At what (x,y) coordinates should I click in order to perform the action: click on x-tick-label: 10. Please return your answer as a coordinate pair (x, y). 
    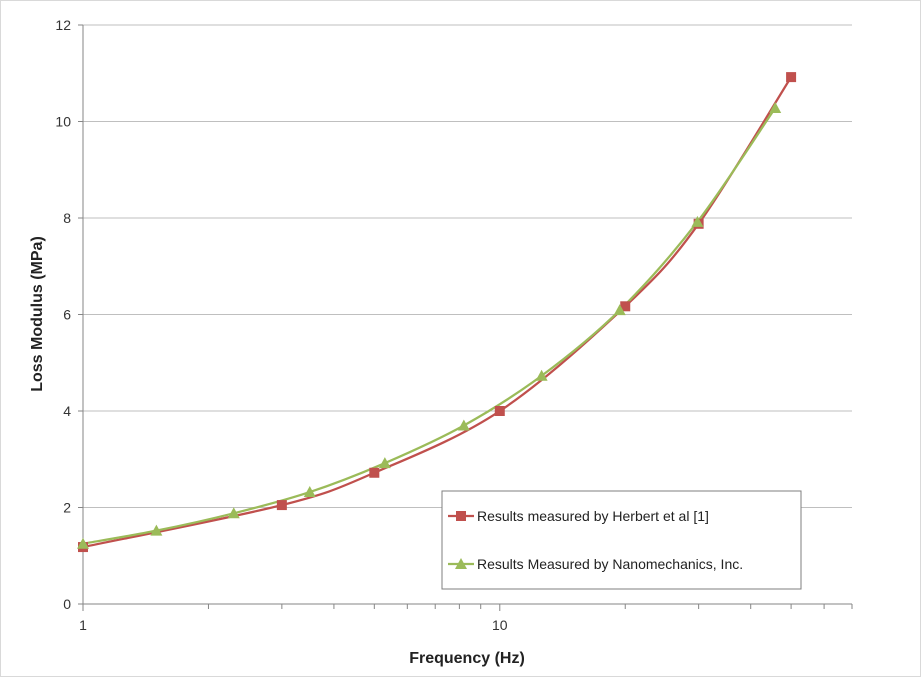
    Looking at the image, I should click on (500, 625).